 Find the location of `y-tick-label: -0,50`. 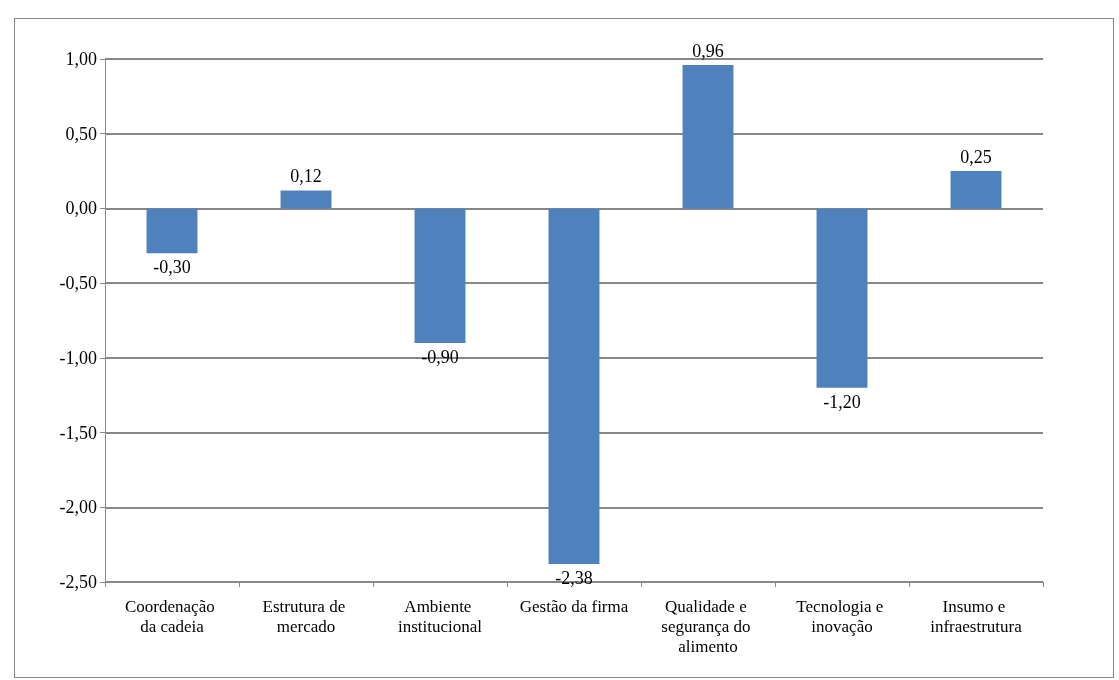

y-tick-label: -0,50 is located at coordinates (78, 283).